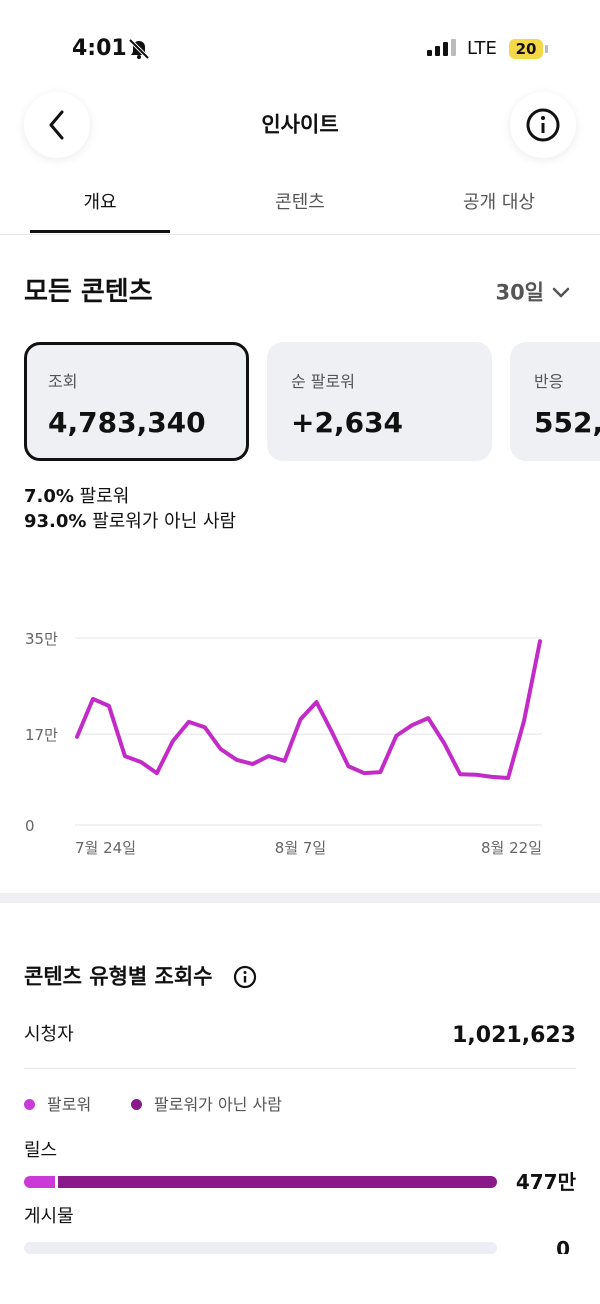 Image resolution: width=600 pixels, height=1304 pixels. What do you see at coordinates (88, 292) in the screenshot?
I see `section-title: 모든 콘텐츠` at bounding box center [88, 292].